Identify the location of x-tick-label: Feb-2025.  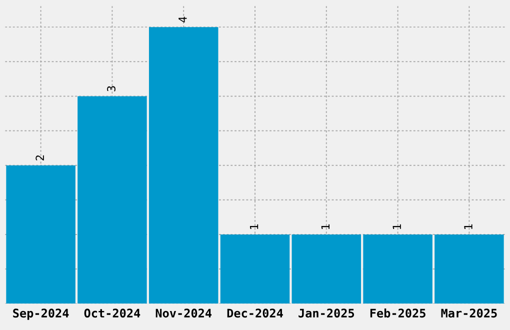
(398, 313).